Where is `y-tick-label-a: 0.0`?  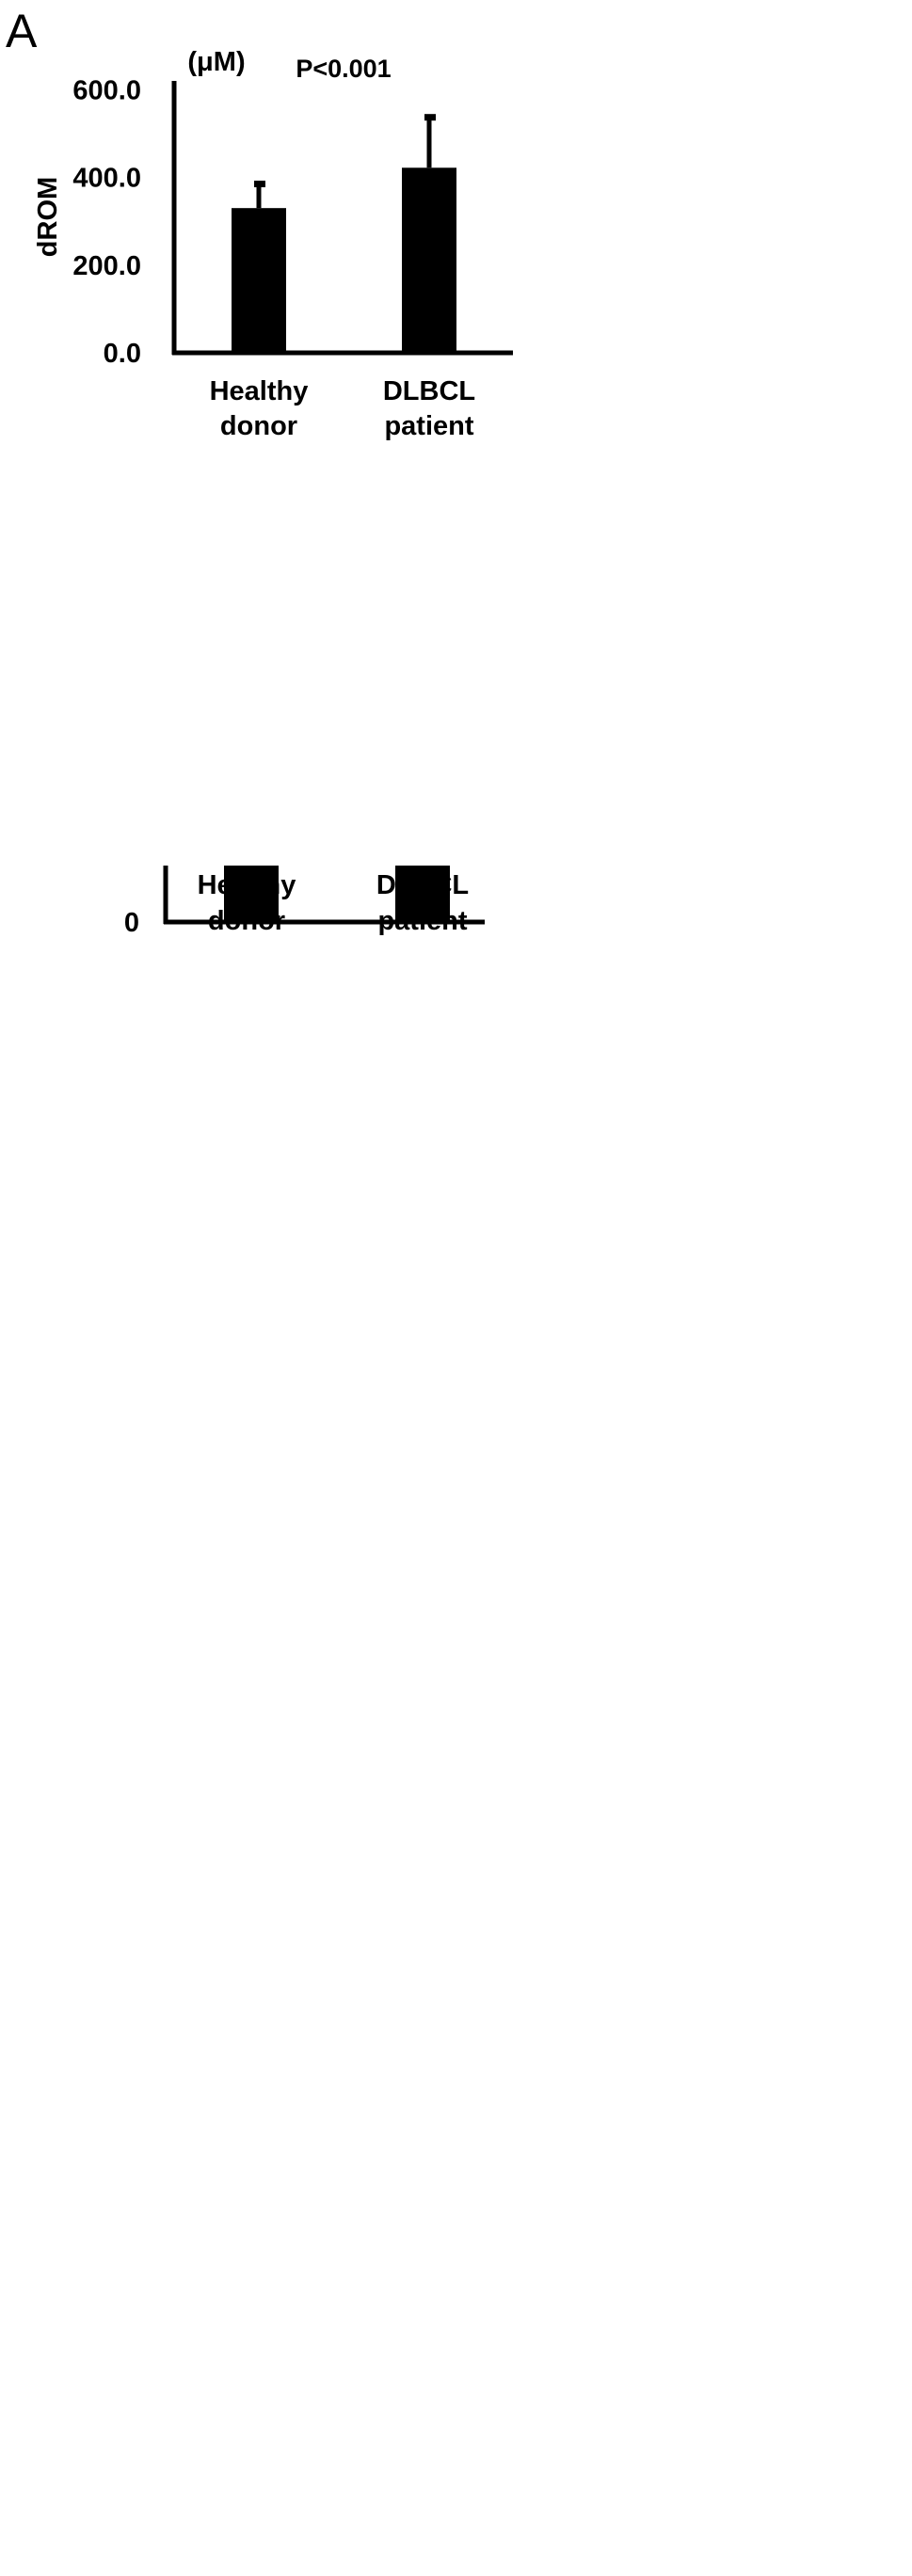 y-tick-label-a: 0.0 is located at coordinates (122, 354).